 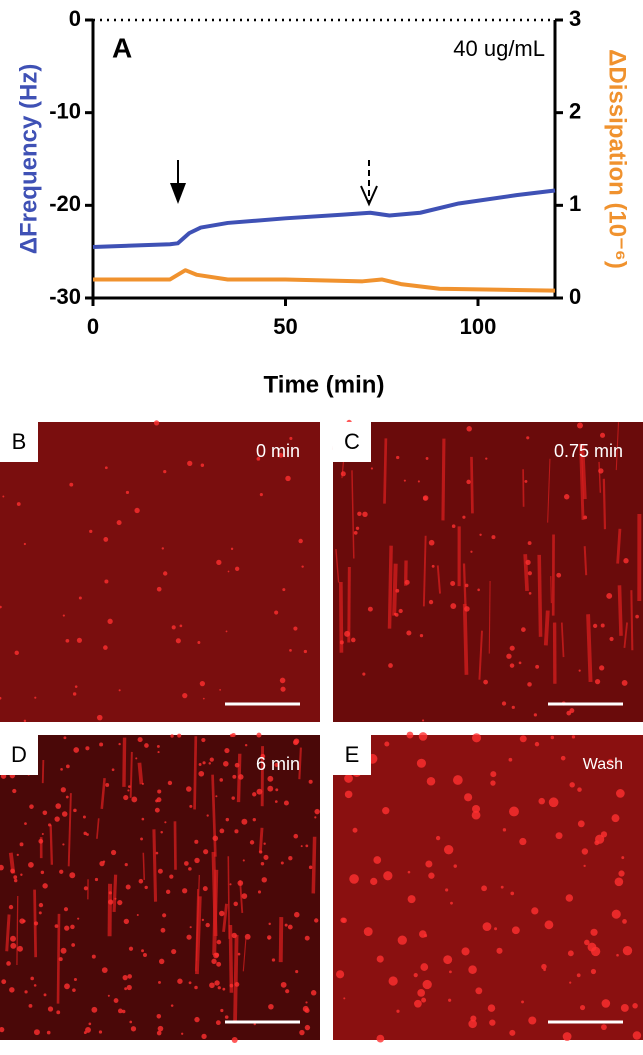 What do you see at coordinates (575, 296) in the screenshot?
I see `y2-tick-label: 0` at bounding box center [575, 296].